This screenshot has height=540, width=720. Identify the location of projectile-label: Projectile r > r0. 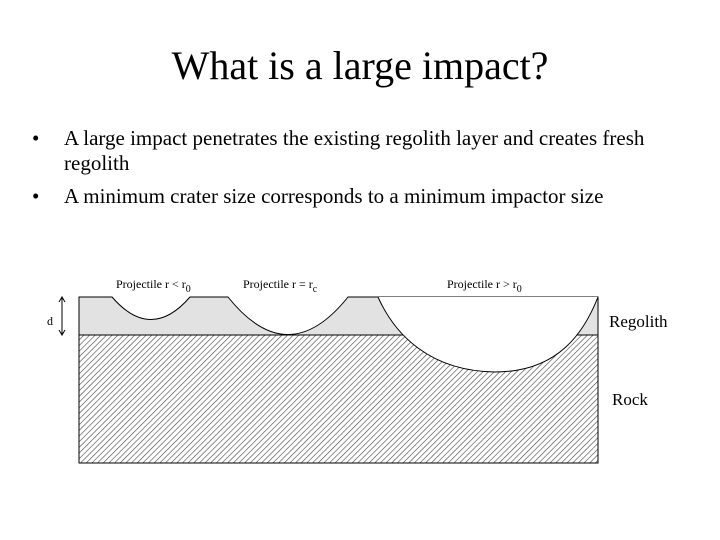
(484, 286).